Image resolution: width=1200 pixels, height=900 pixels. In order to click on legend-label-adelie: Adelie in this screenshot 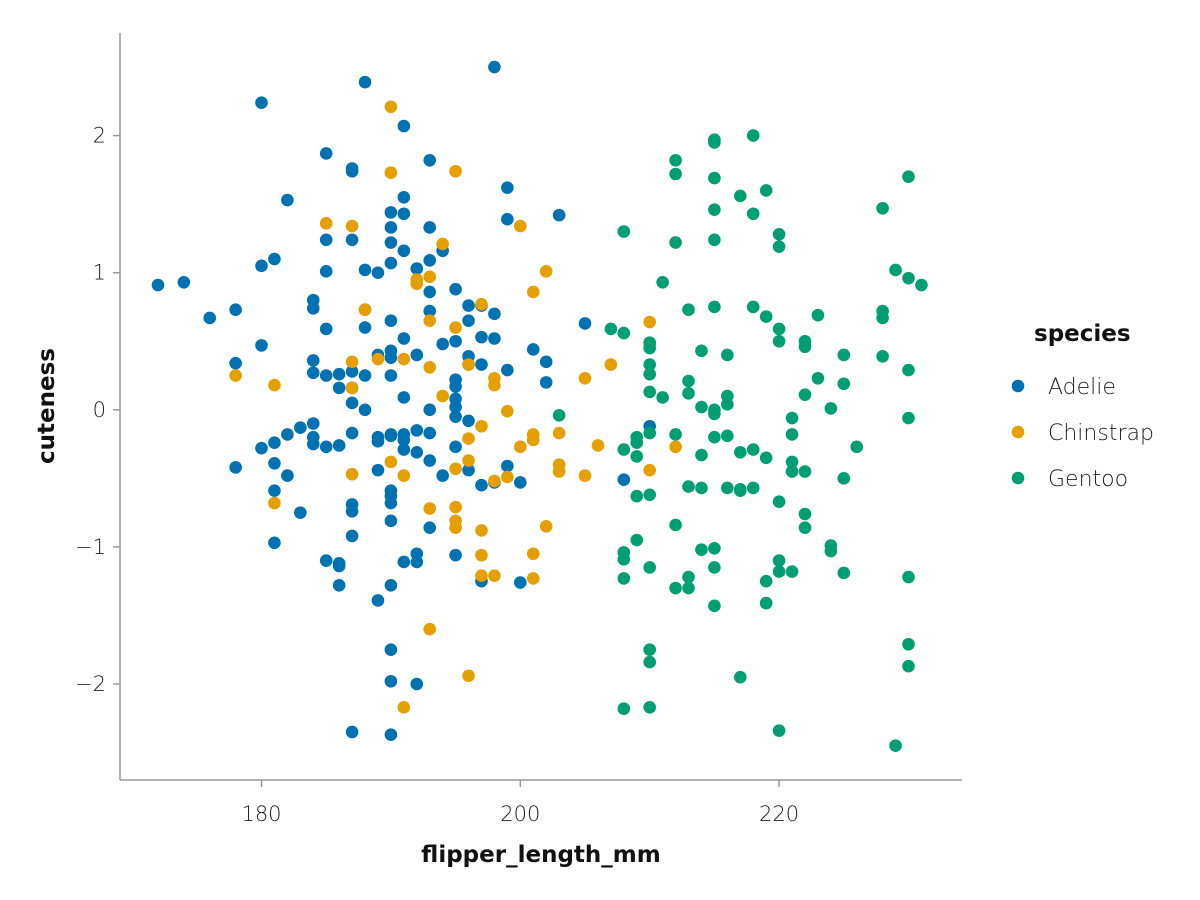, I will do `click(1082, 387)`.